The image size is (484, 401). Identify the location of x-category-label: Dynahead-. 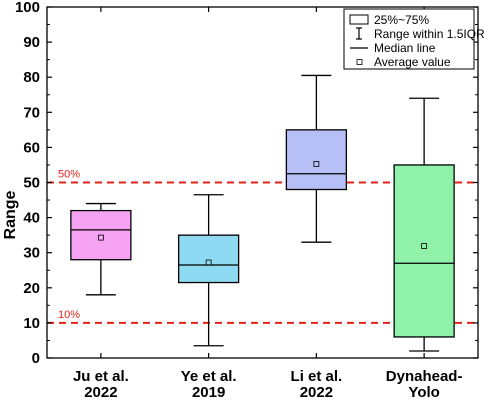
(424, 376).